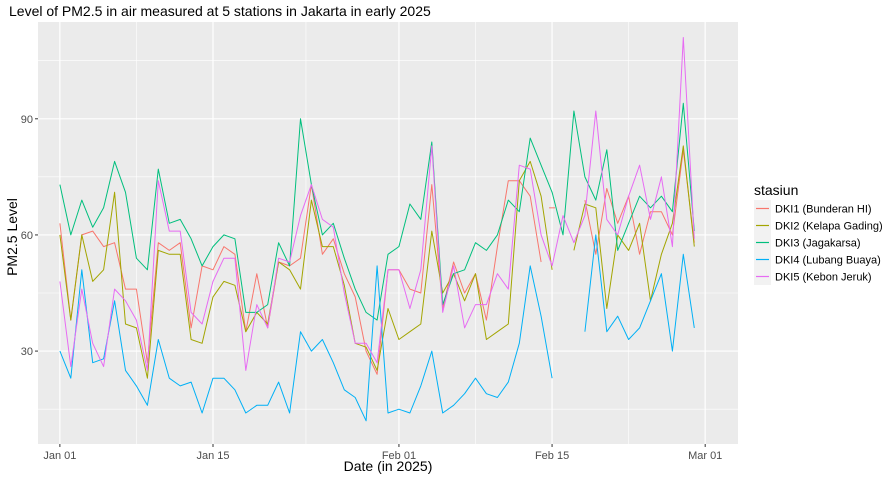 The height and width of the screenshot is (484, 893). Describe the element at coordinates (829, 227) in the screenshot. I see `legend-label: DKI2 (Kelapa Gading)` at that location.